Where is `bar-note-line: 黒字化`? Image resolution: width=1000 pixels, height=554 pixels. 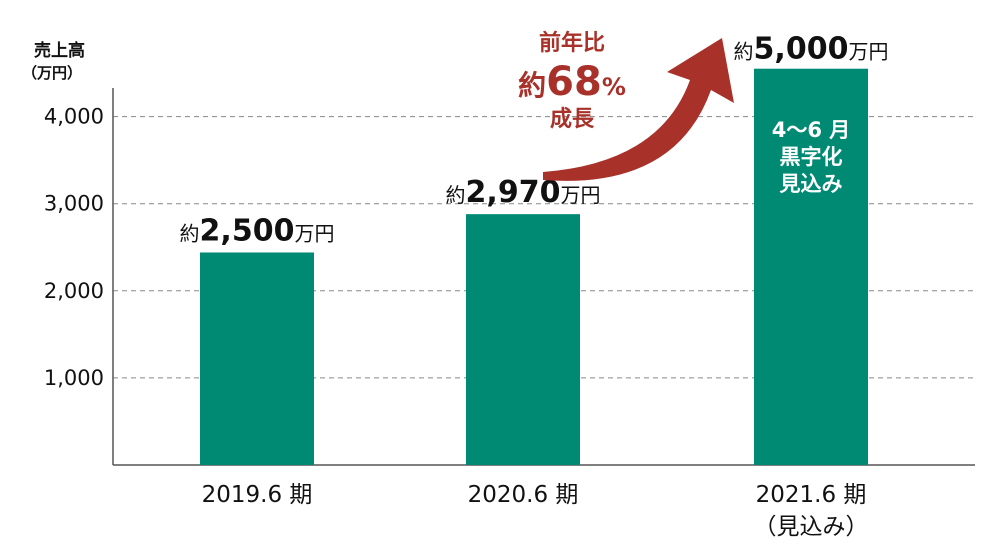
bar-note-line: 黒字化 is located at coordinates (811, 157).